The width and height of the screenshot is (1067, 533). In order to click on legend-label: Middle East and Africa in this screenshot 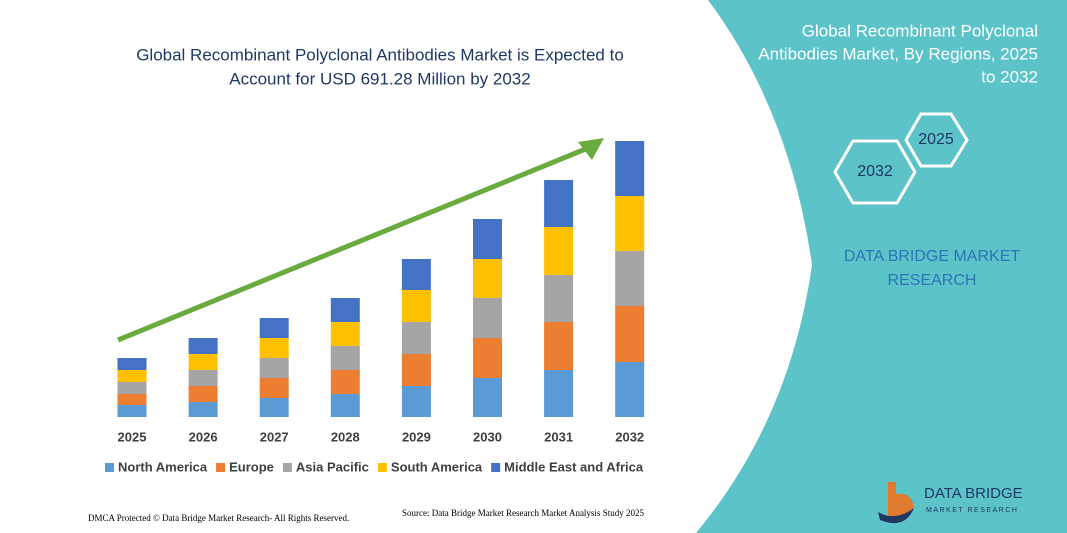, I will do `click(574, 466)`.